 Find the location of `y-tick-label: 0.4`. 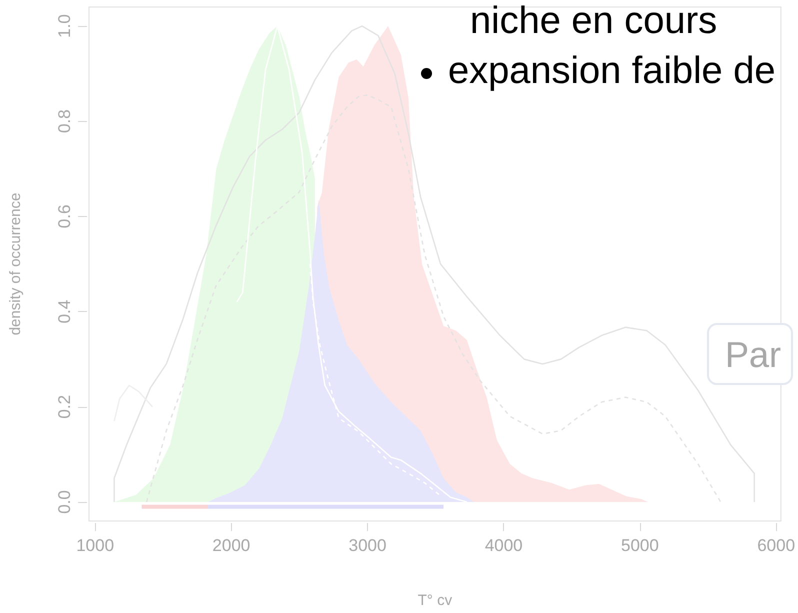

y-tick-label: 0.4 is located at coordinates (64, 312).